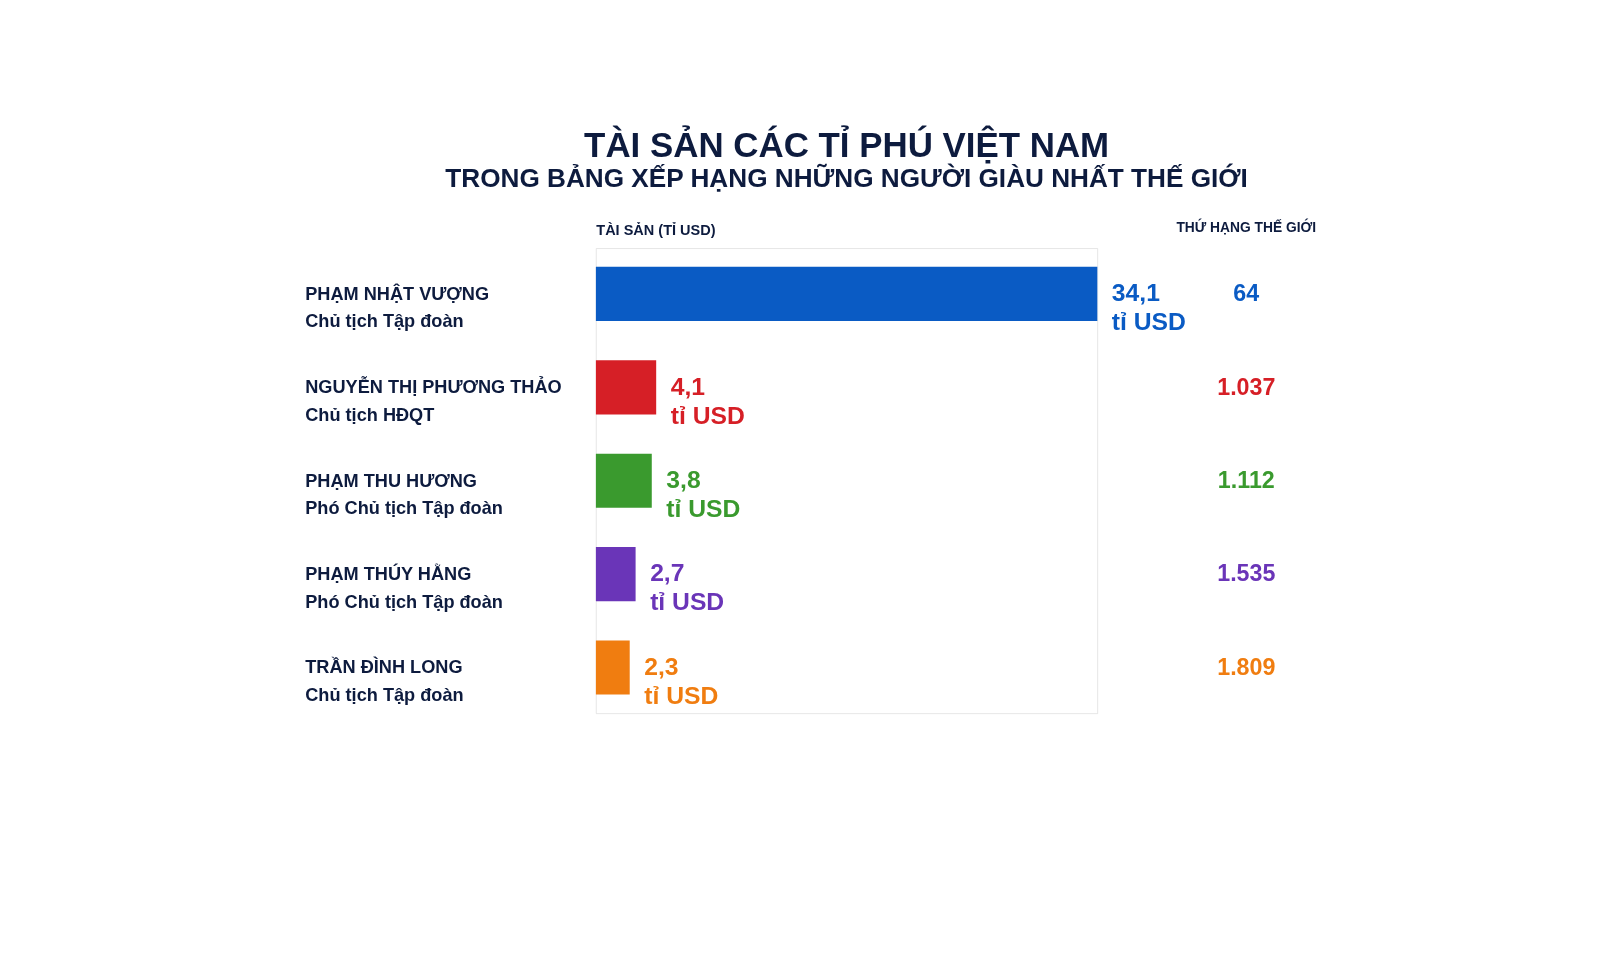  I want to click on y-tick-label: PHẠM NHẬT VƯỢNG Chủ tịch Tập đoàn, so click(397, 307).